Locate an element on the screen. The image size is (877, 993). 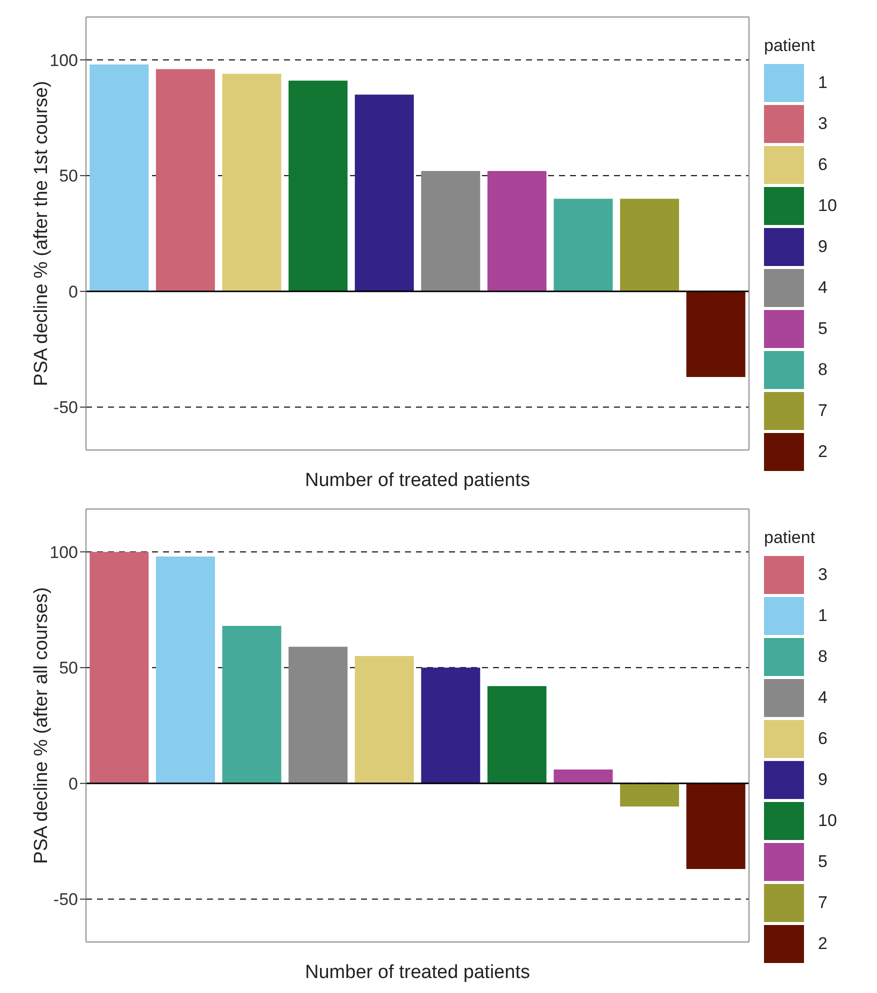
y-axis-title: PSA decline % (after all courses) is located at coordinates (41, 725).